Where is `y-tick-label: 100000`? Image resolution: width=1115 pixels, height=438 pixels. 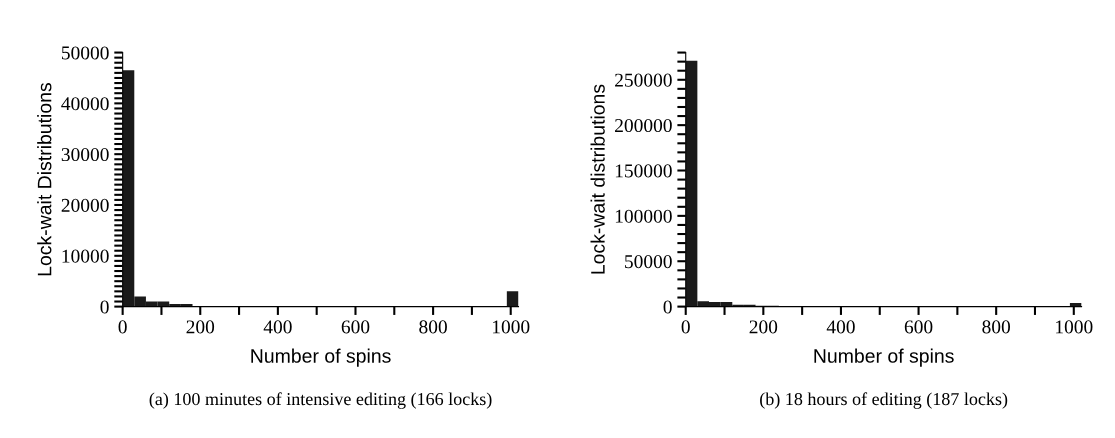
y-tick-label: 100000 is located at coordinates (643, 216).